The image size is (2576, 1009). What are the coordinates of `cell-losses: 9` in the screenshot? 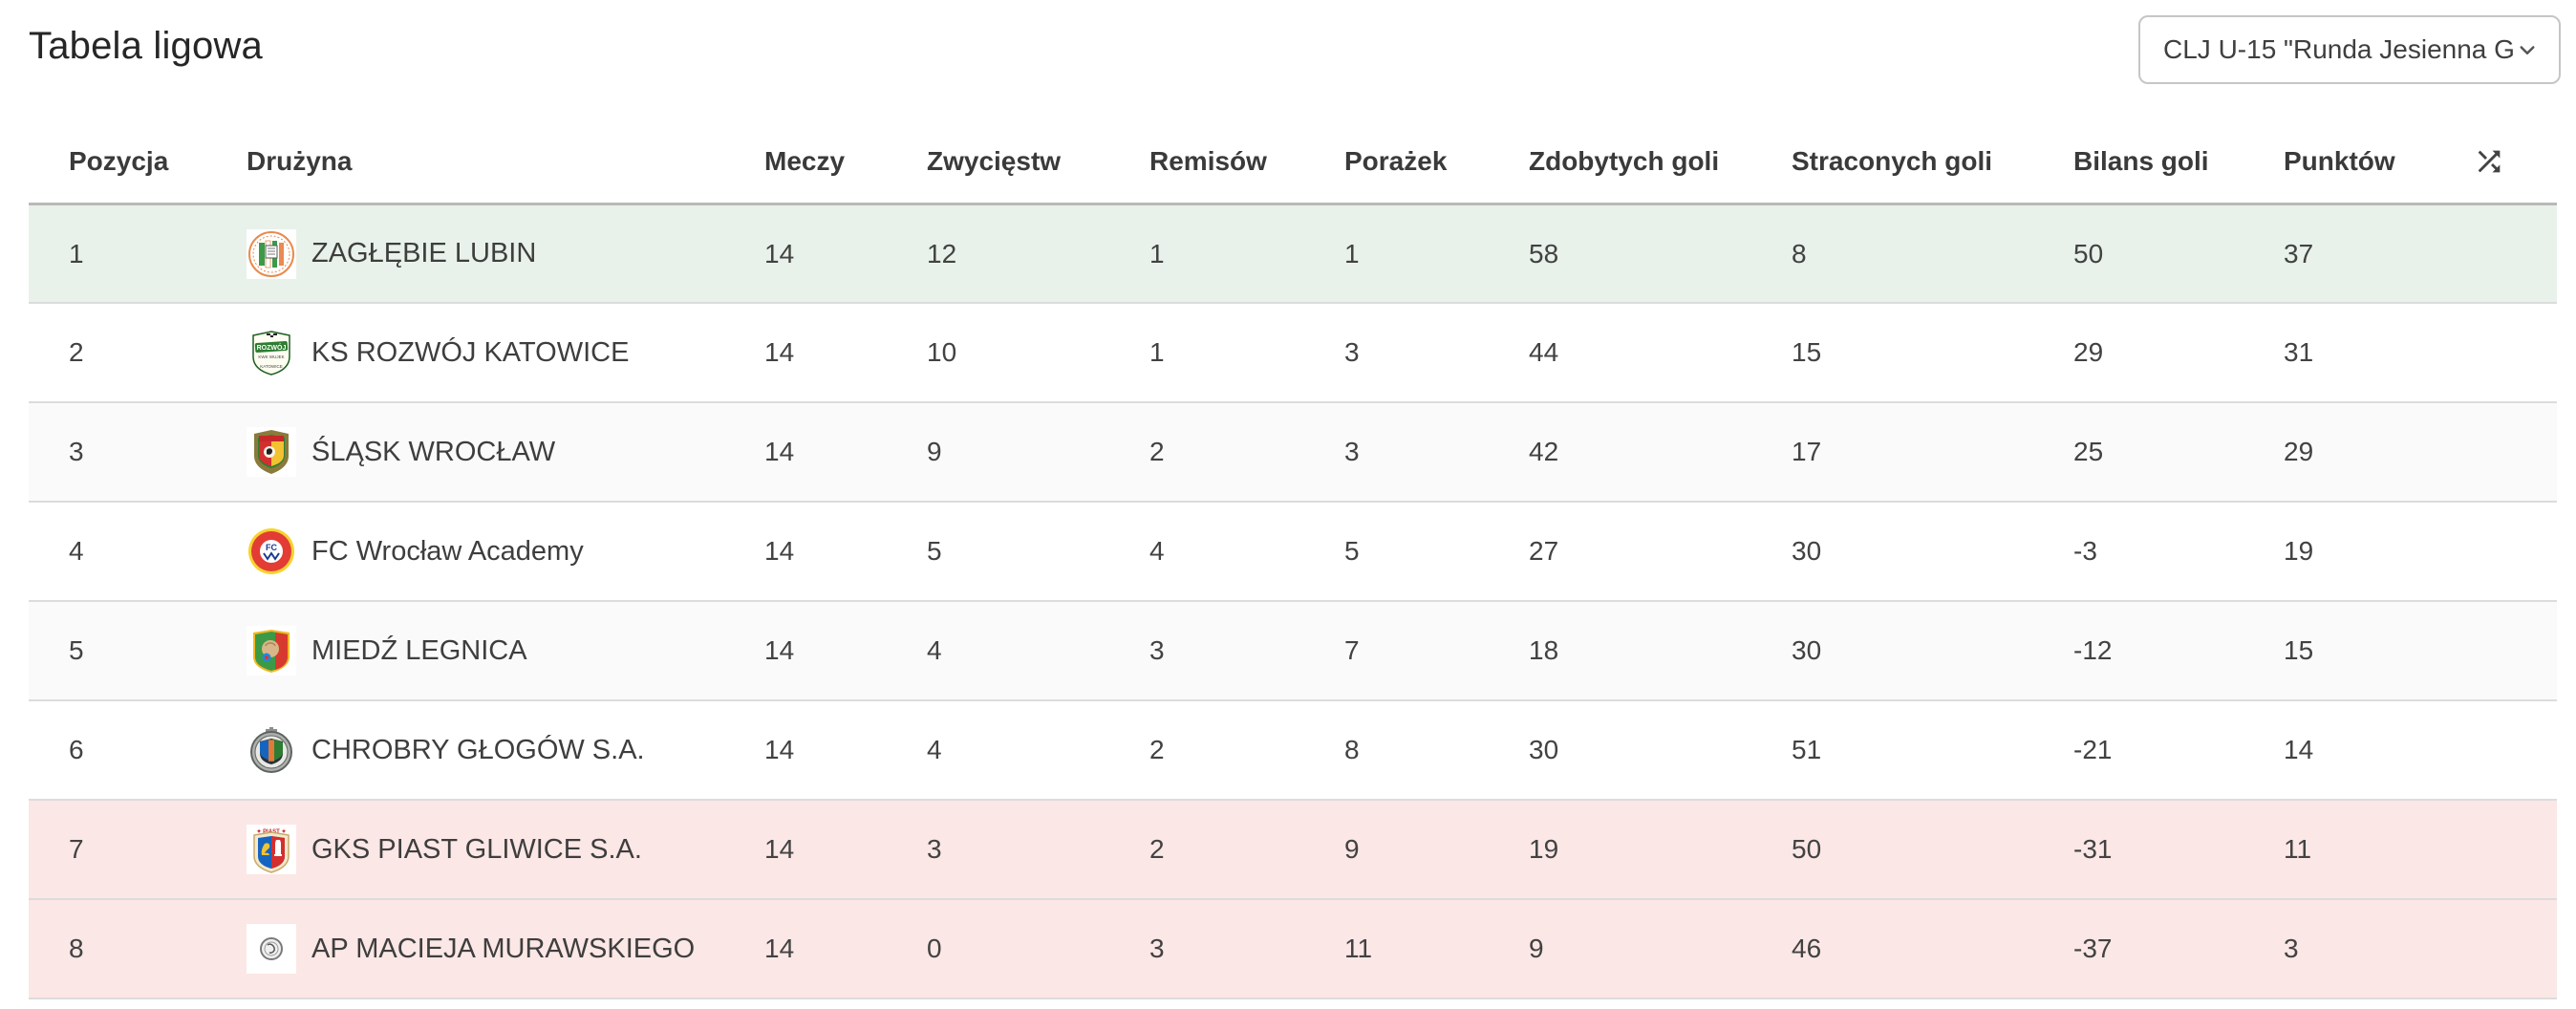 It's located at (1352, 849).